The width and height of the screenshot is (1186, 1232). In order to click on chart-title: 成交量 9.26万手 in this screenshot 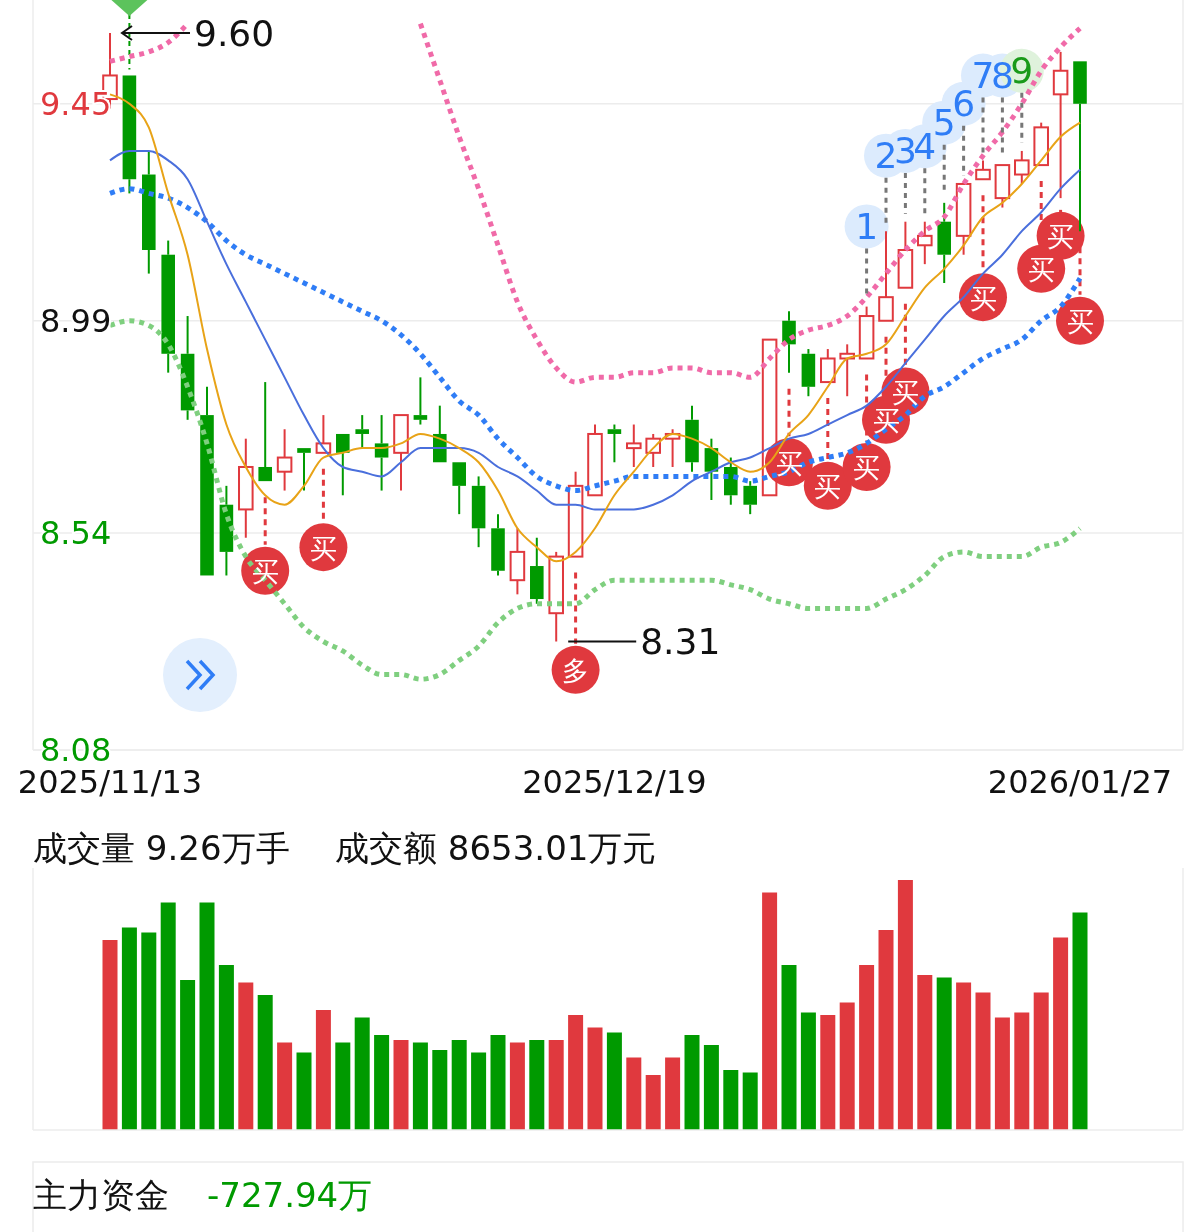, I will do `click(161, 848)`.